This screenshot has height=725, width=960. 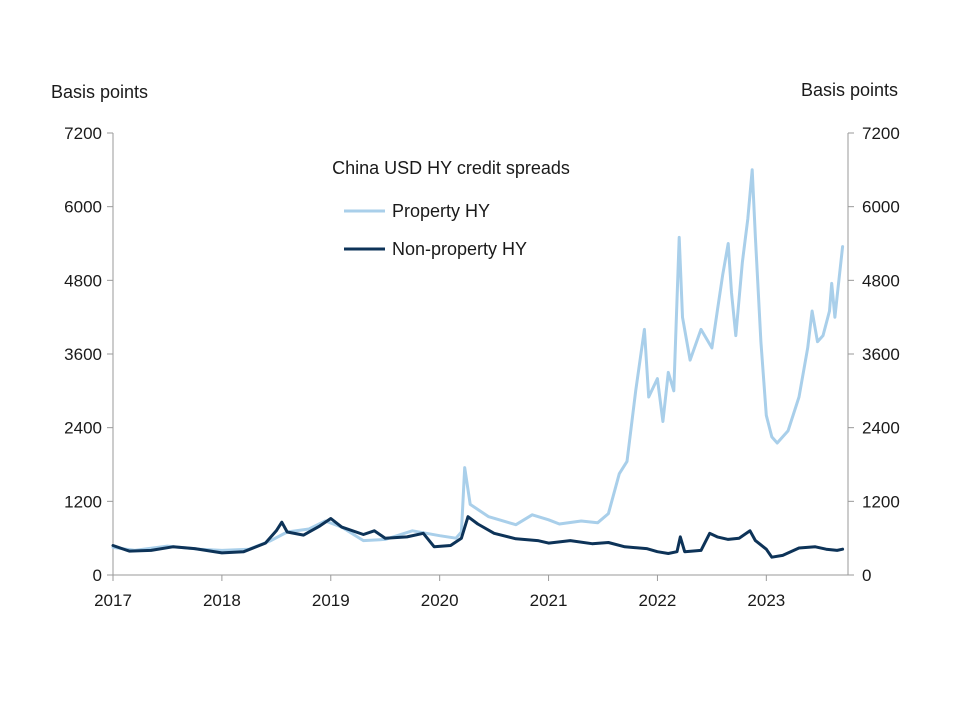 What do you see at coordinates (83, 428) in the screenshot?
I see `left-tick-label: 2400` at bounding box center [83, 428].